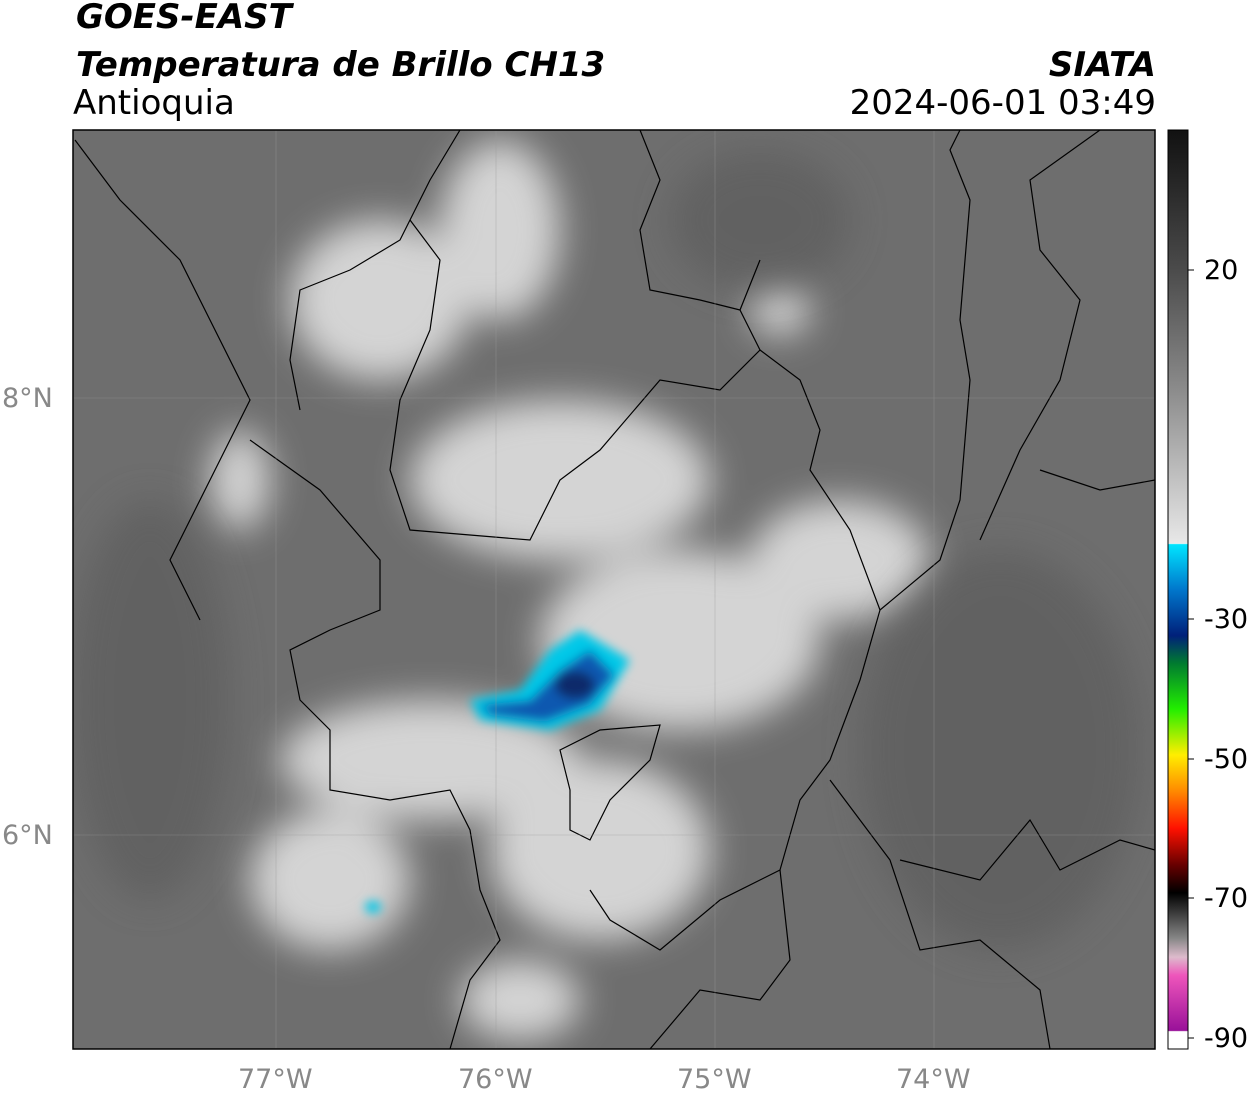  What do you see at coordinates (1178, 589) in the screenshot?
I see `colorbar` at bounding box center [1178, 589].